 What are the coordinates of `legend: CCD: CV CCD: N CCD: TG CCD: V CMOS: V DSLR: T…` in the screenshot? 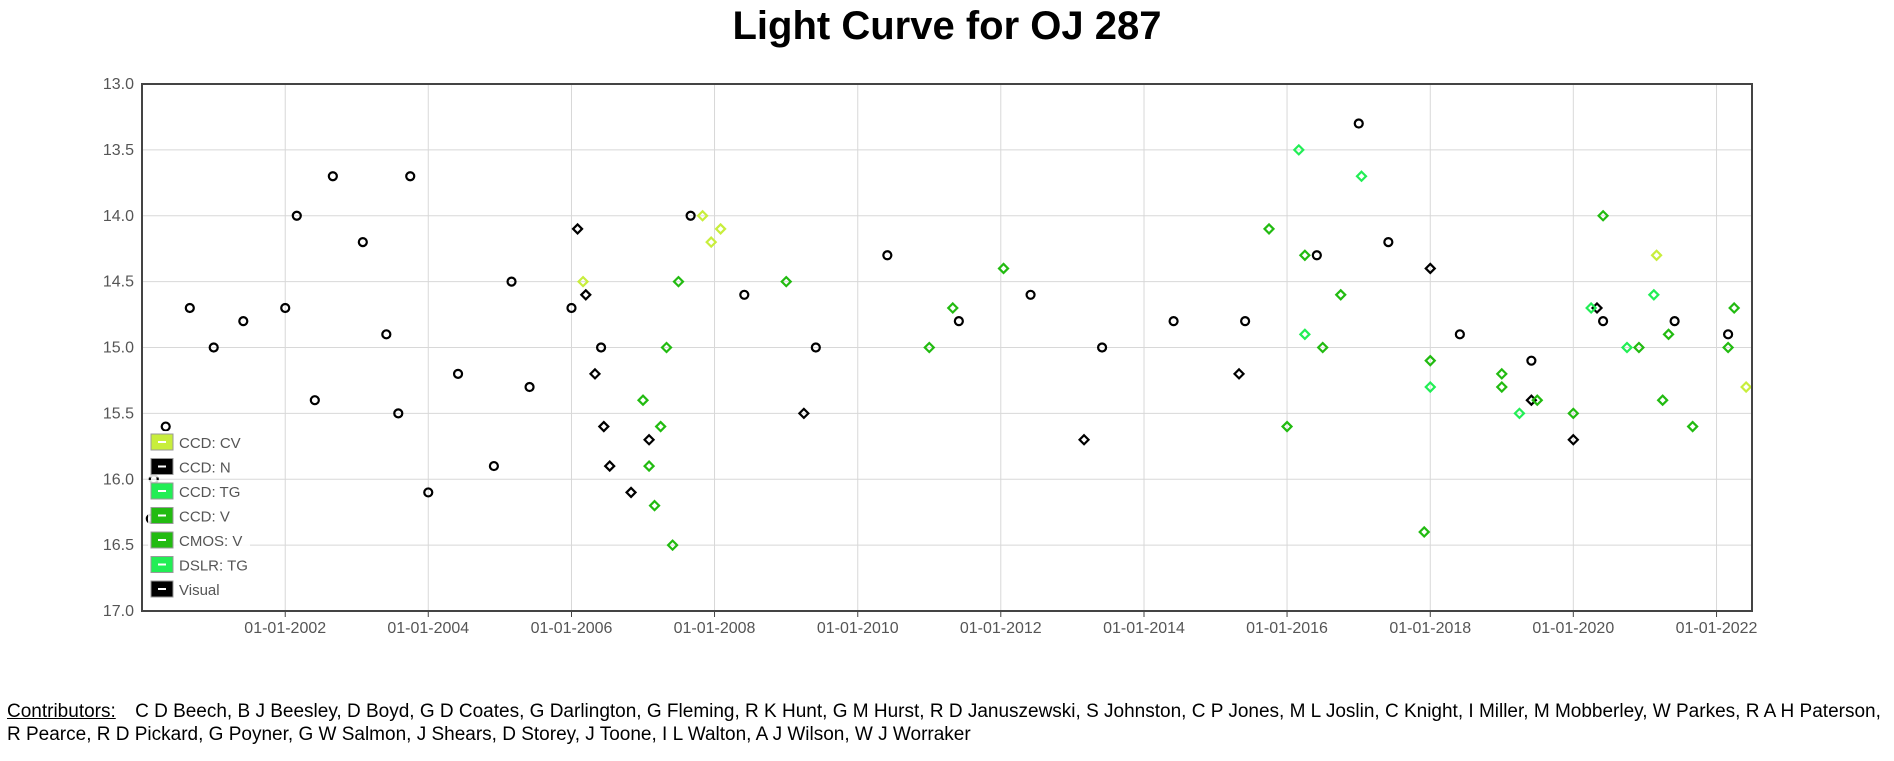 It's located at (199, 515).